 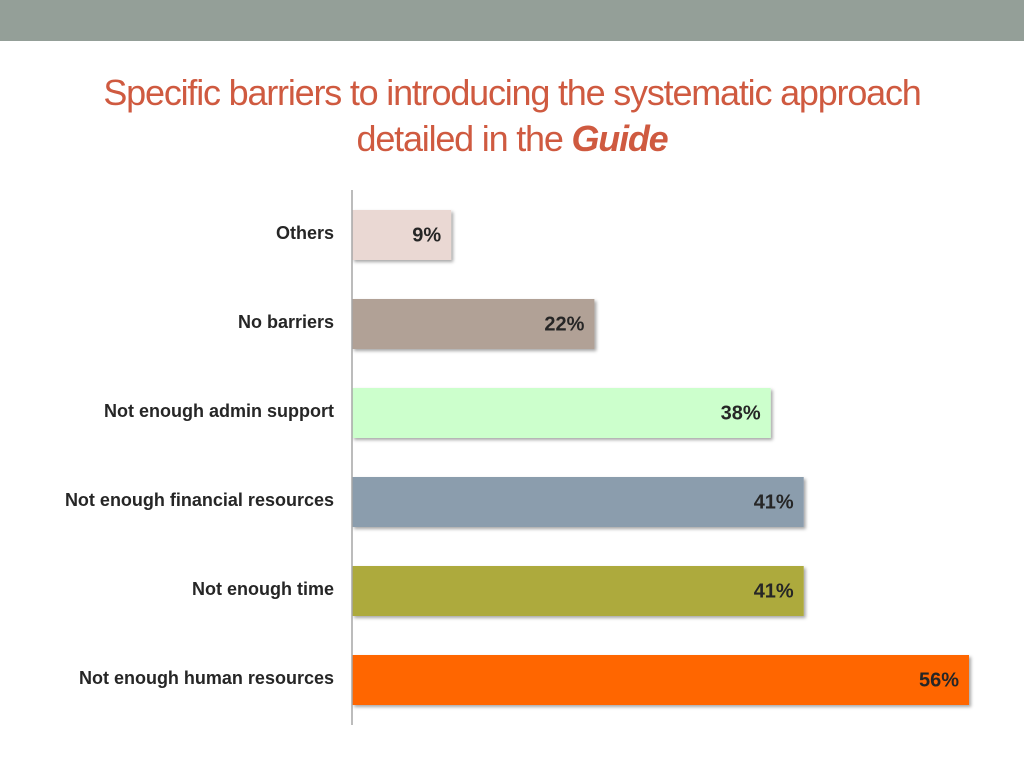 I want to click on bar-group: Others 9%, so click(x=364, y=235).